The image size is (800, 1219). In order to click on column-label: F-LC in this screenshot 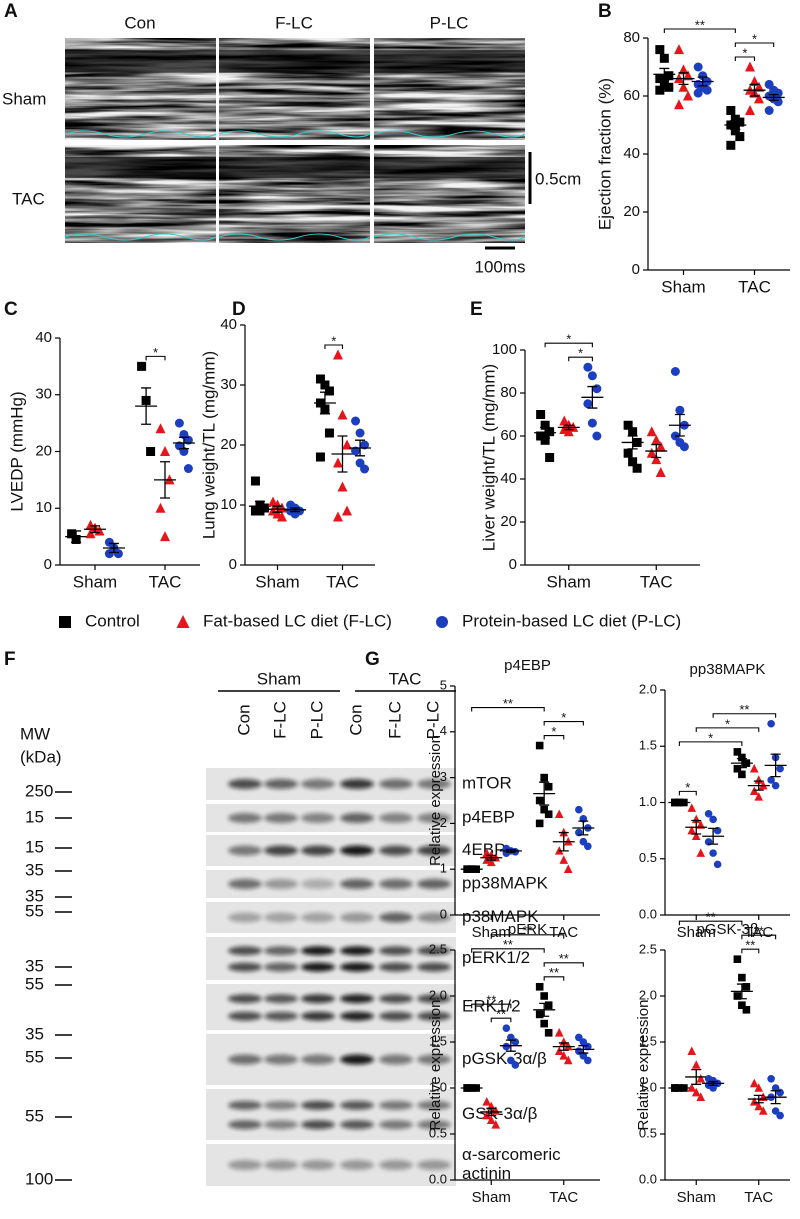, I will do `click(294, 22)`.